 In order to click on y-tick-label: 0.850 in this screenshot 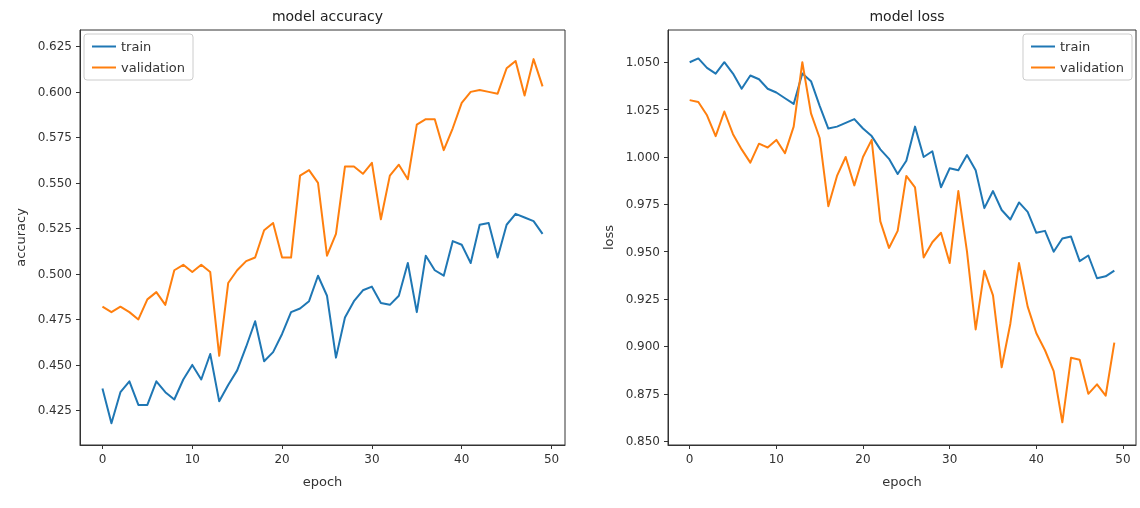, I will do `click(642, 441)`.